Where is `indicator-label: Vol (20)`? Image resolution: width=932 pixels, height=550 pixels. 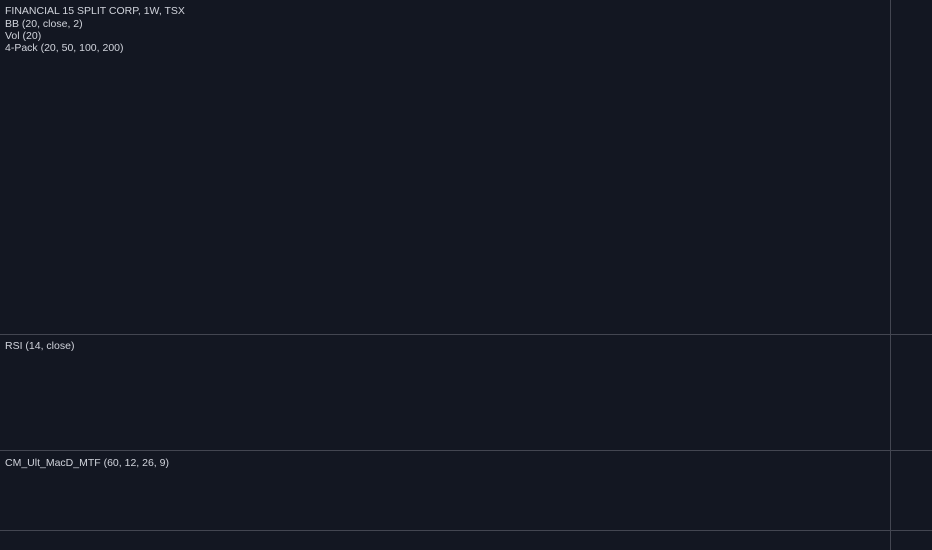
indicator-label: Vol (20) is located at coordinates (23, 36).